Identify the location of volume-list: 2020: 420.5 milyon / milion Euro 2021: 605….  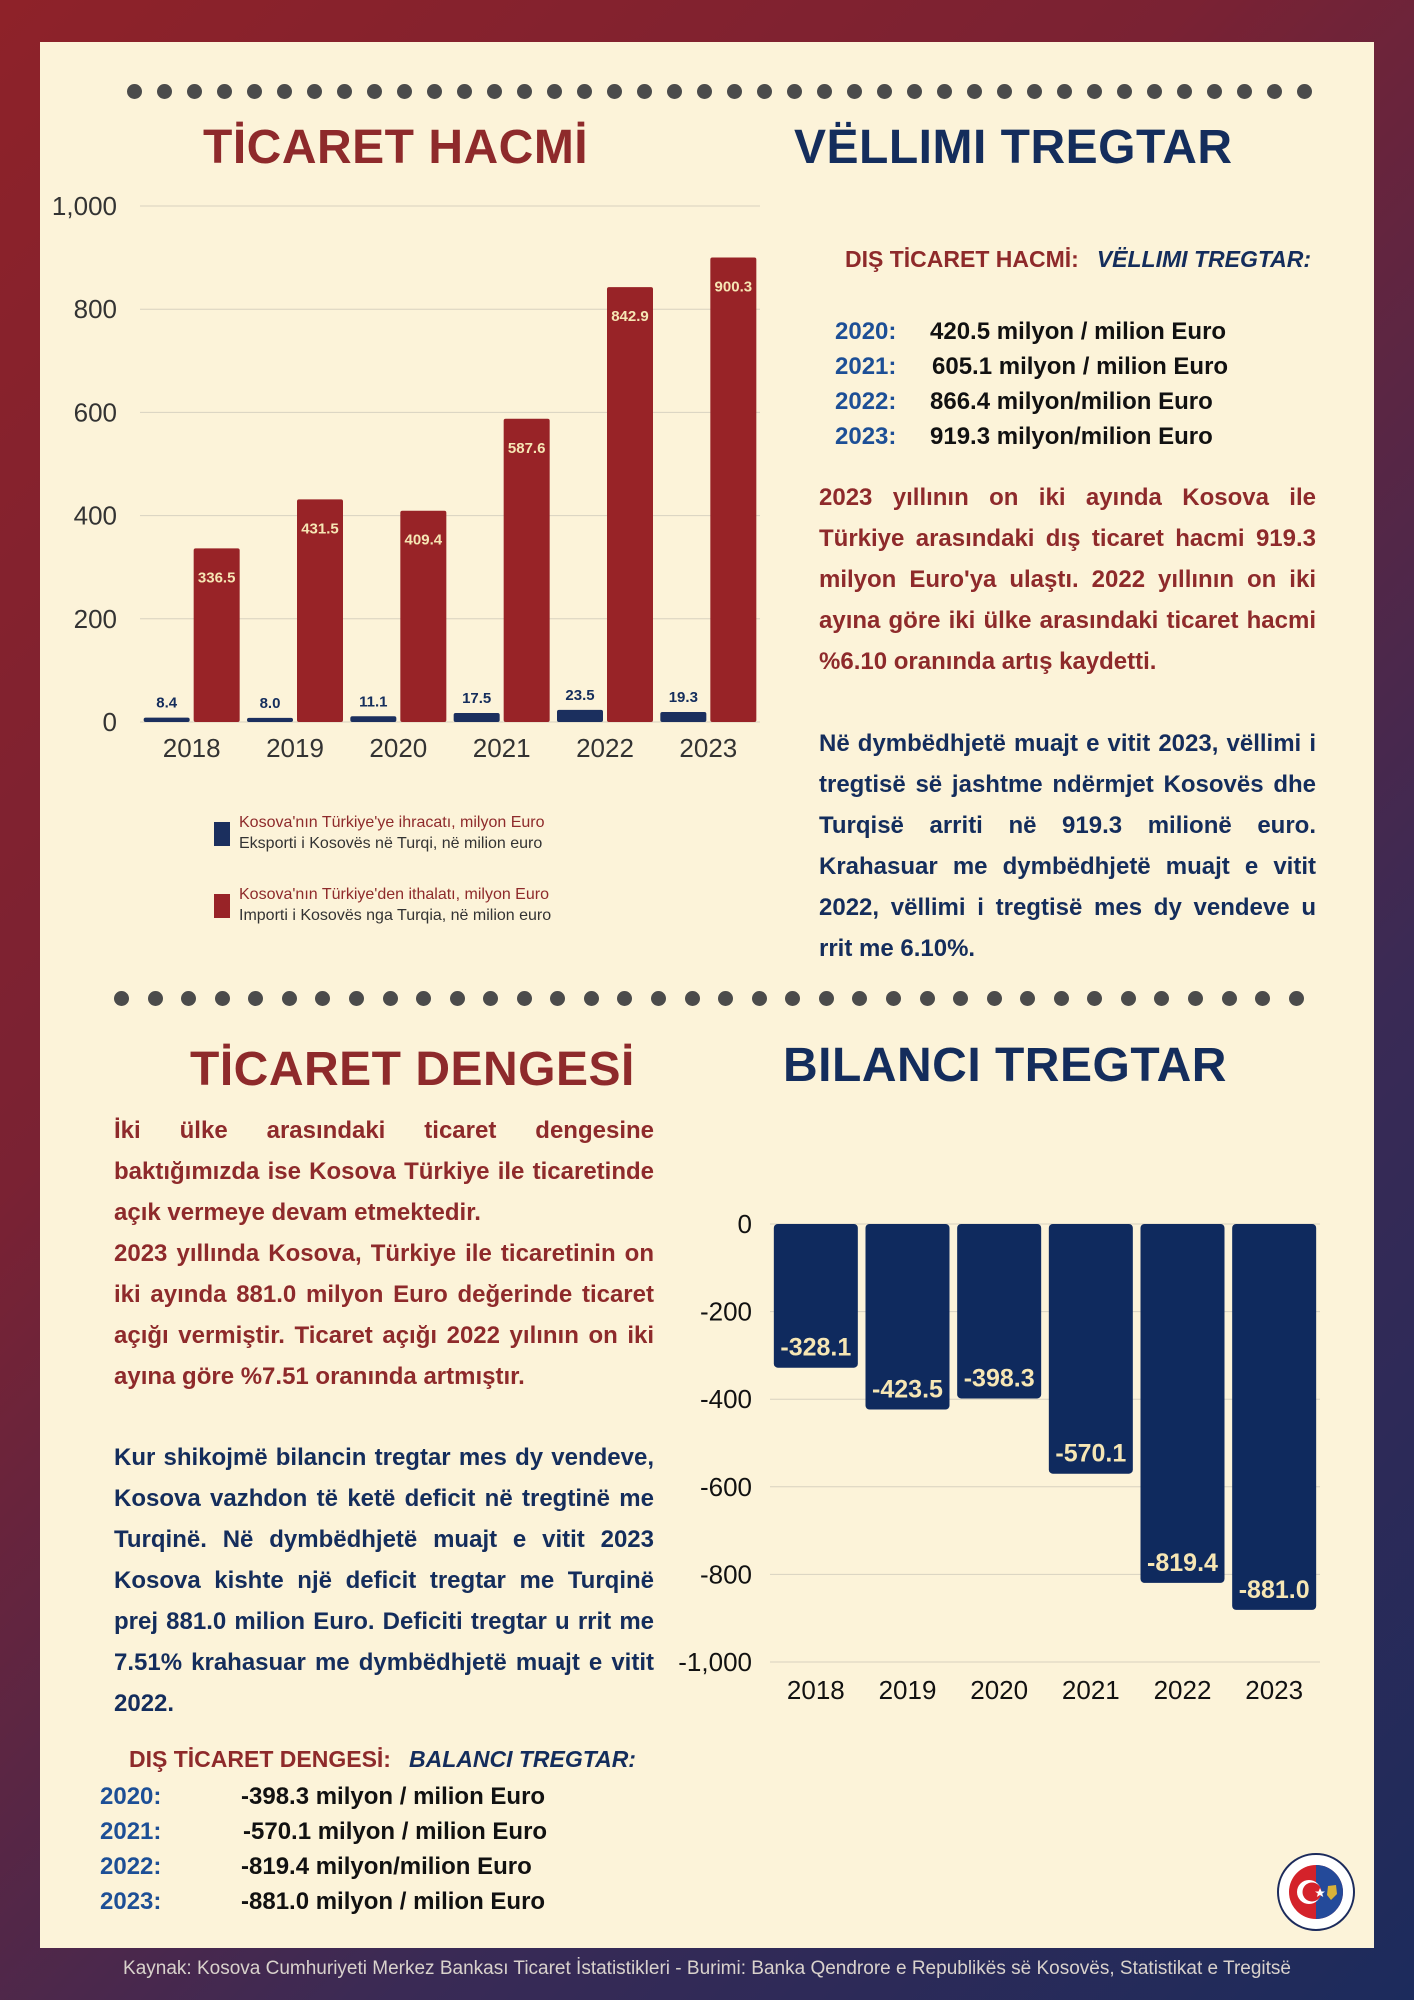
(1031, 384).